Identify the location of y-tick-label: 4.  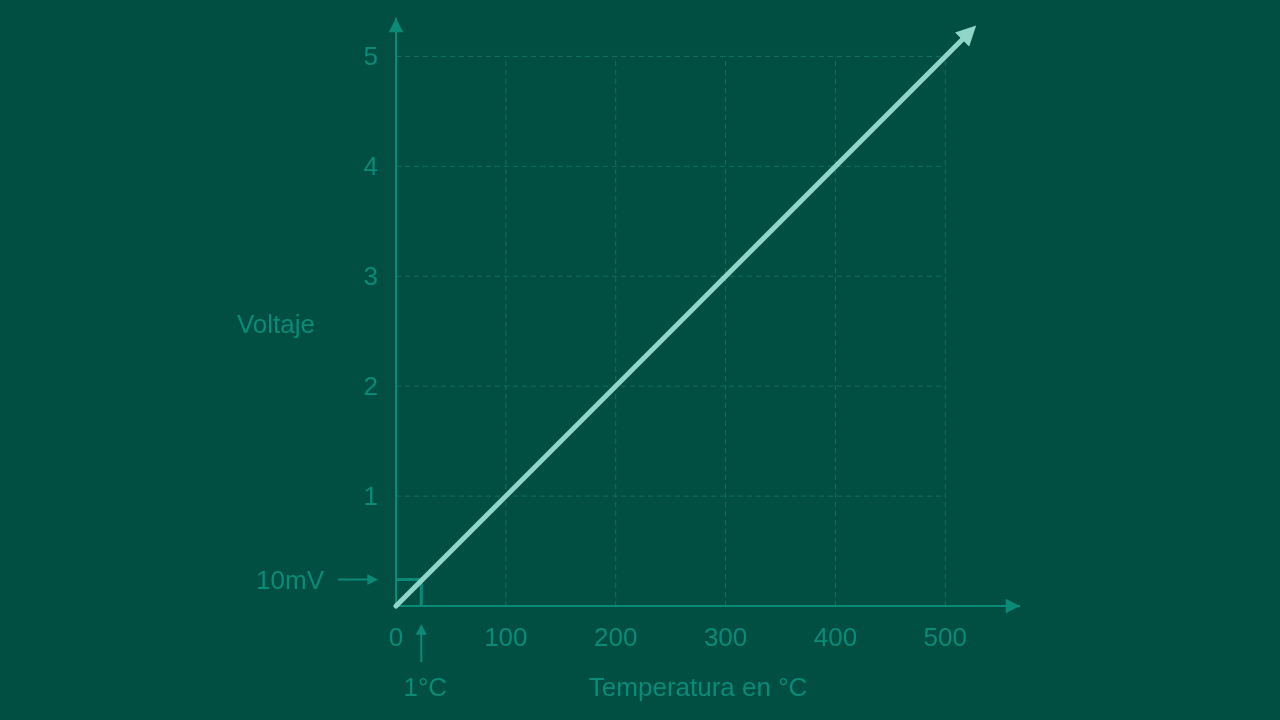
(370, 166).